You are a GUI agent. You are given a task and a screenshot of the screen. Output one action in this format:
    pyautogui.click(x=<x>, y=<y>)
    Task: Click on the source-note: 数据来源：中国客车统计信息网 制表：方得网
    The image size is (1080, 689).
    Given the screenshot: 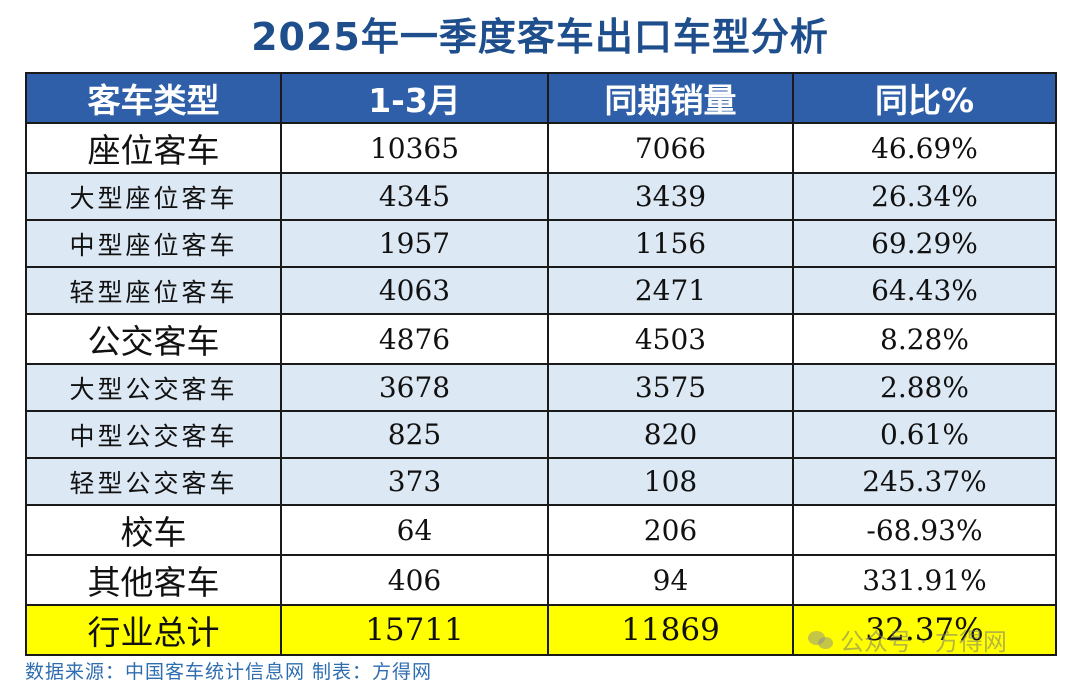 What is the action you would take?
    pyautogui.click(x=229, y=672)
    